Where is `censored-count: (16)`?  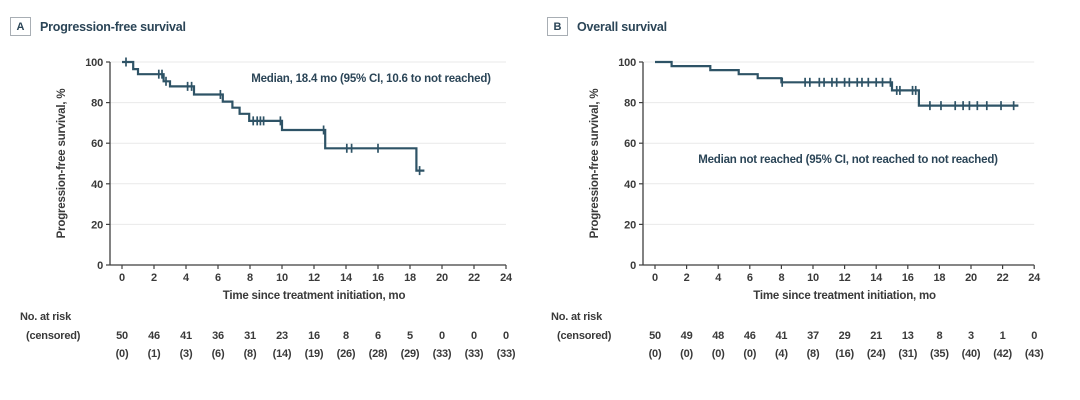
censored-count: (16) is located at coordinates (844, 354).